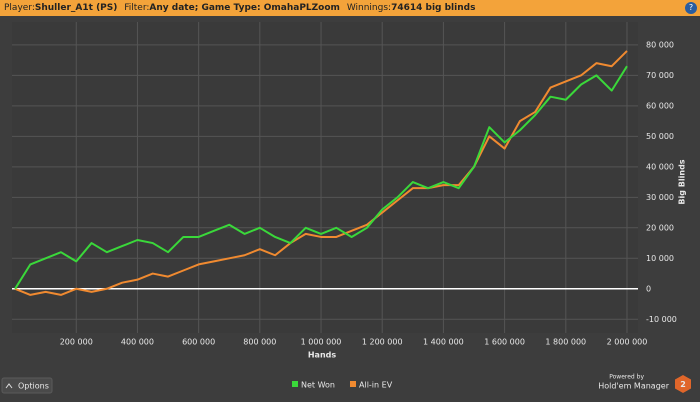  I want to click on brand-logo, so click(683, 384).